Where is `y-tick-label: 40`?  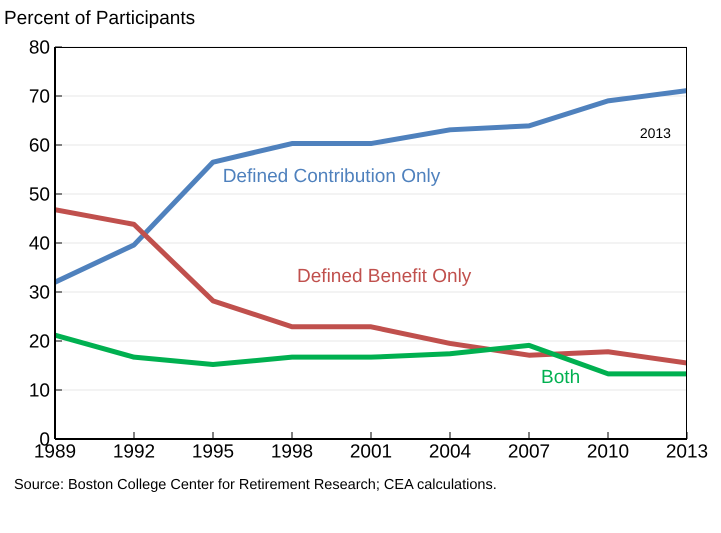 y-tick-label: 40 is located at coordinates (39, 244).